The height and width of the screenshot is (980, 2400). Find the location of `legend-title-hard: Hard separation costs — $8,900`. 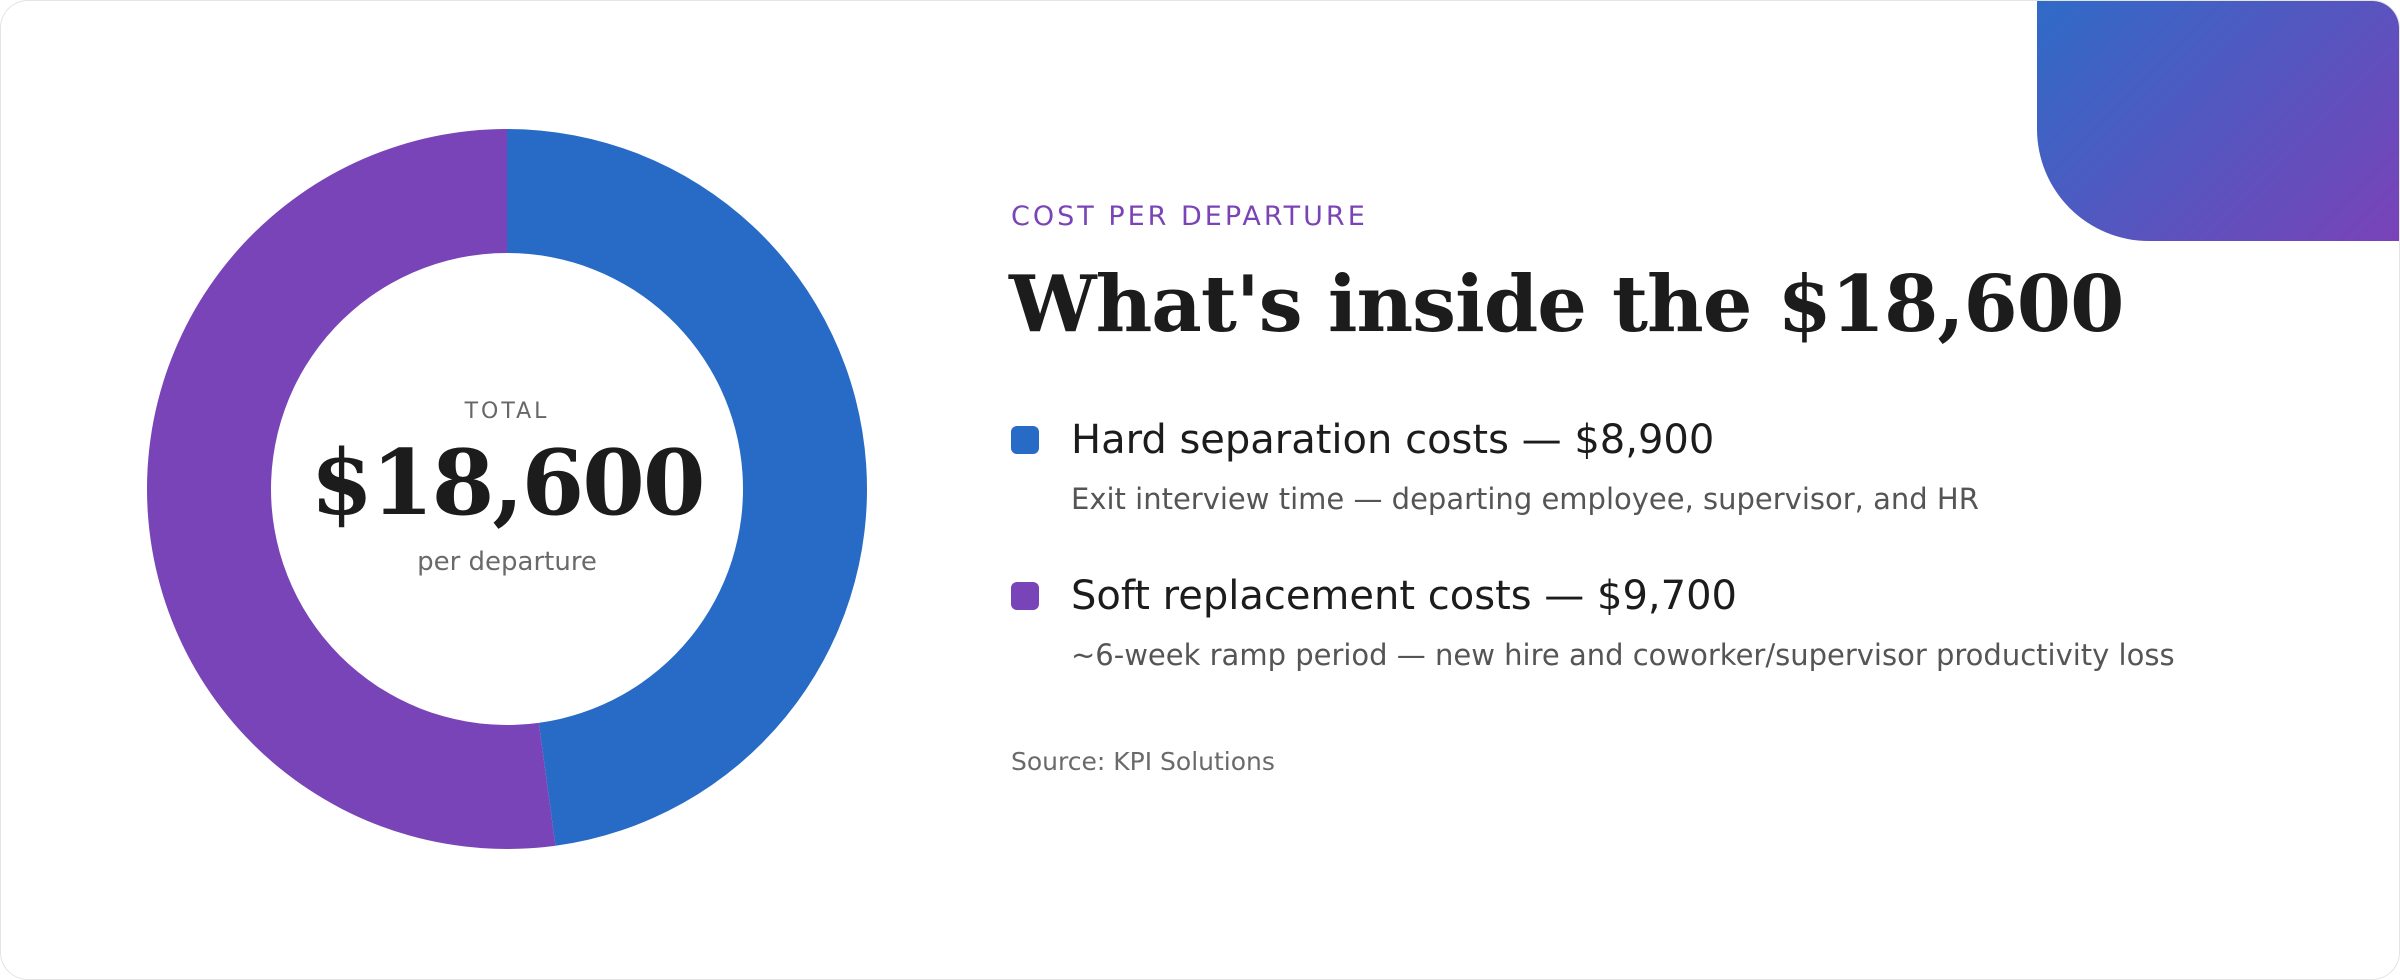

legend-title-hard: Hard separation costs — $8,900 is located at coordinates (1393, 440).